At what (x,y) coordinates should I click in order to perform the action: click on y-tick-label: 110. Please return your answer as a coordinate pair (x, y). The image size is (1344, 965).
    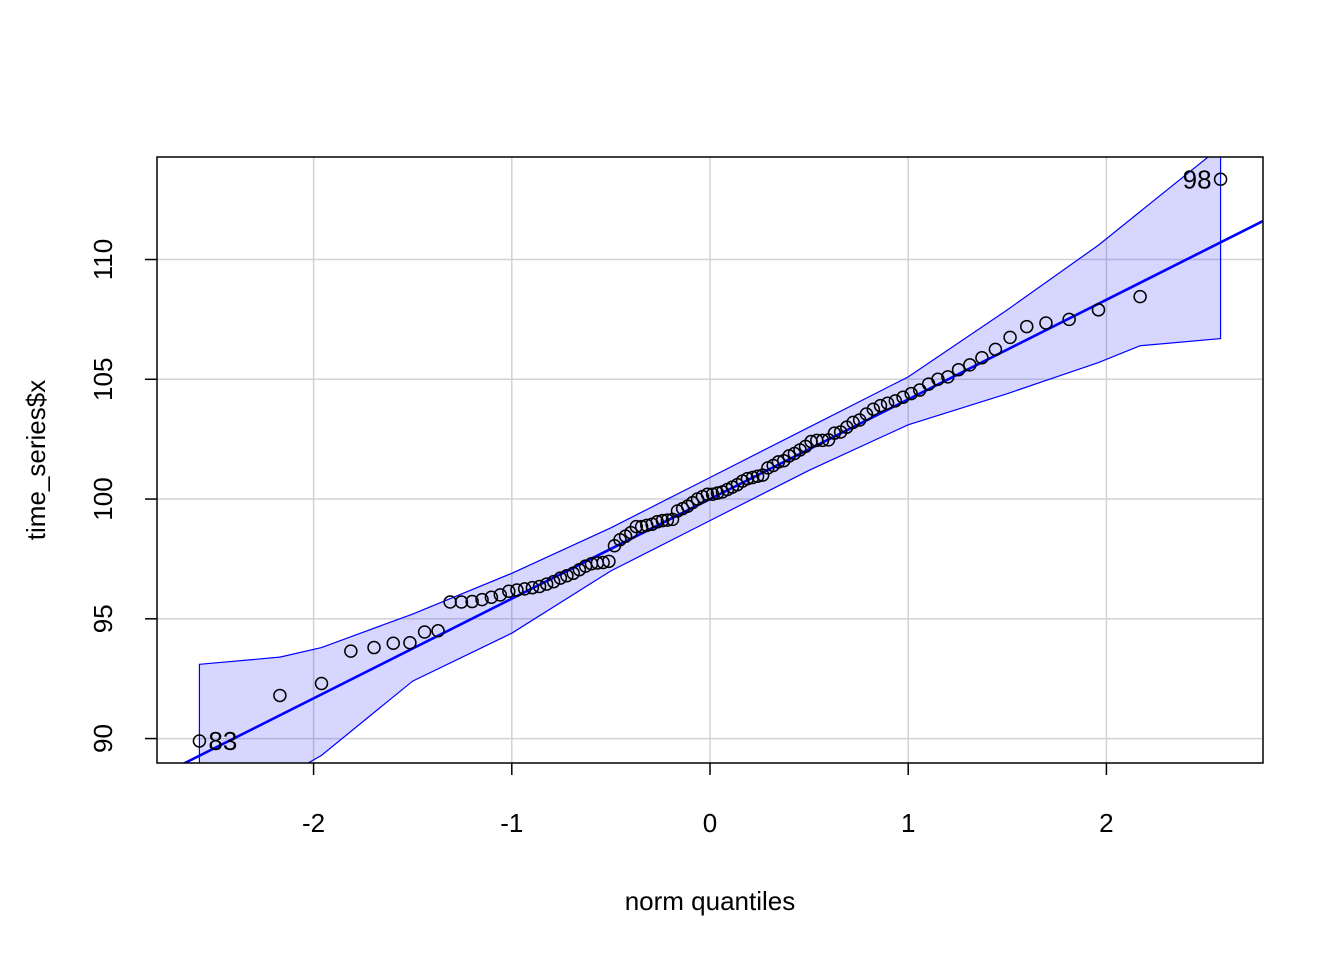
    Looking at the image, I should click on (103, 259).